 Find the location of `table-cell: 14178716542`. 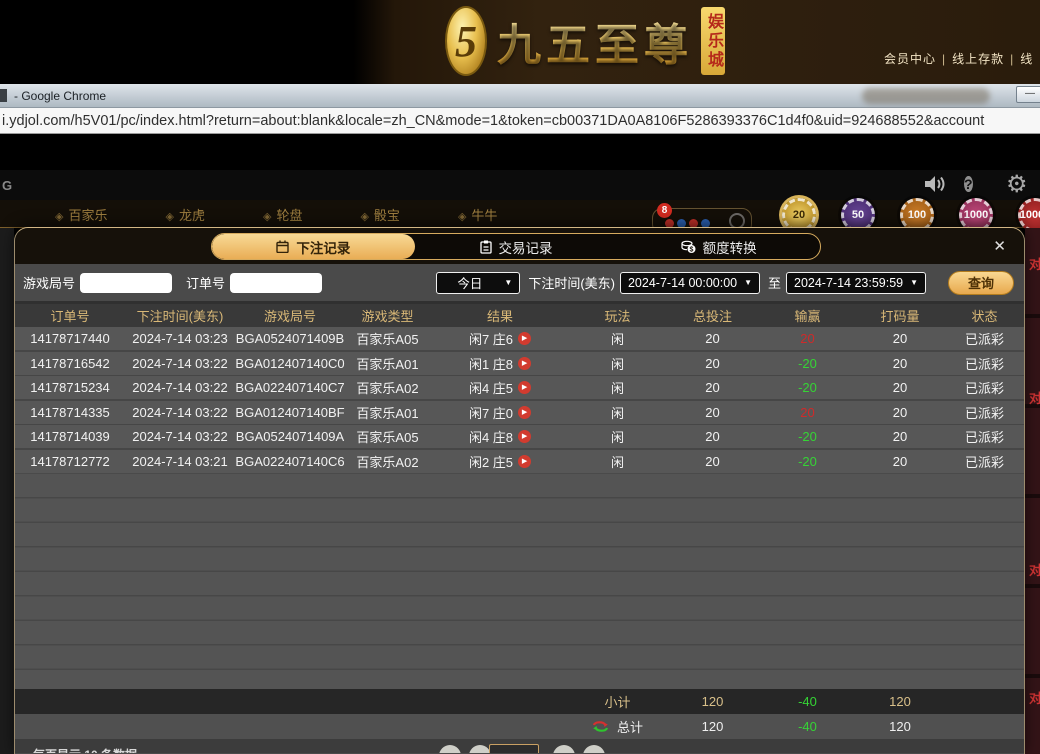

table-cell: 14178716542 is located at coordinates (70, 363).